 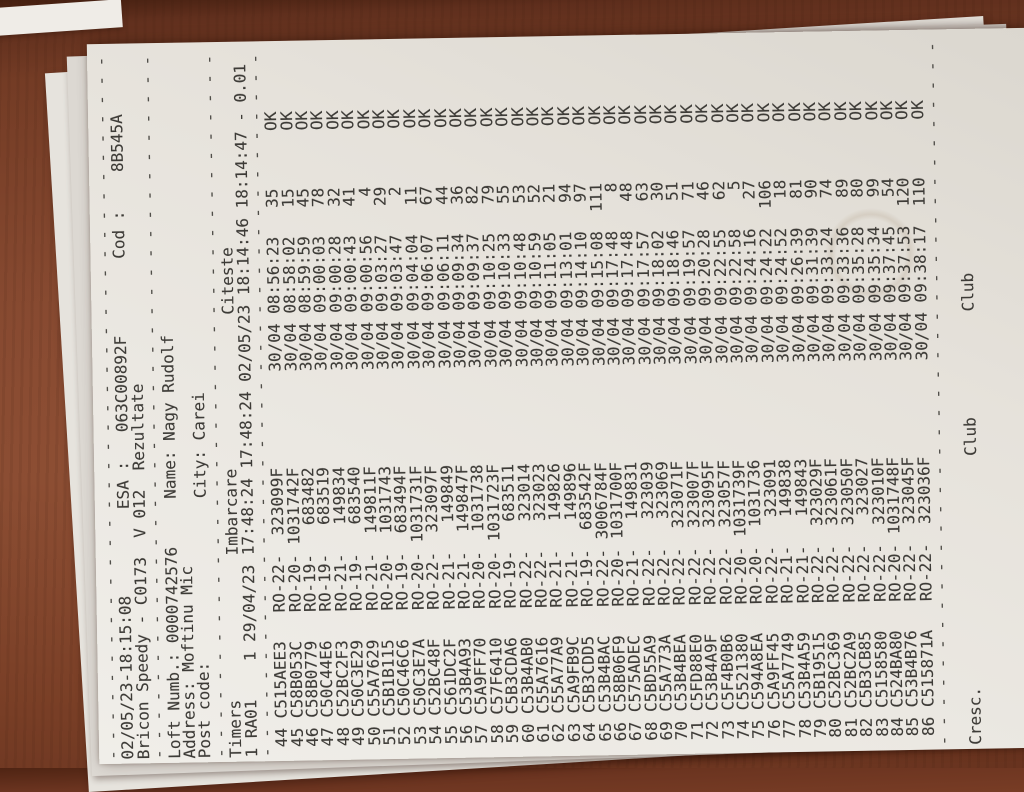 I want to click on signature-line: Cresc. Club Club, so click(x=971, y=387).